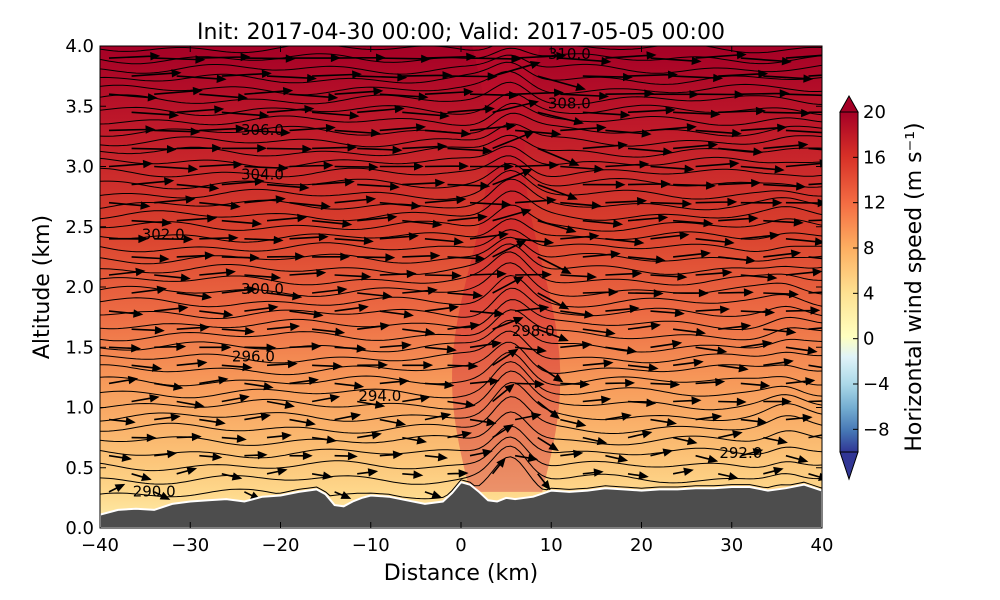 The image size is (1000, 600). I want to click on colorbar-tick-label: 4, so click(868, 293).